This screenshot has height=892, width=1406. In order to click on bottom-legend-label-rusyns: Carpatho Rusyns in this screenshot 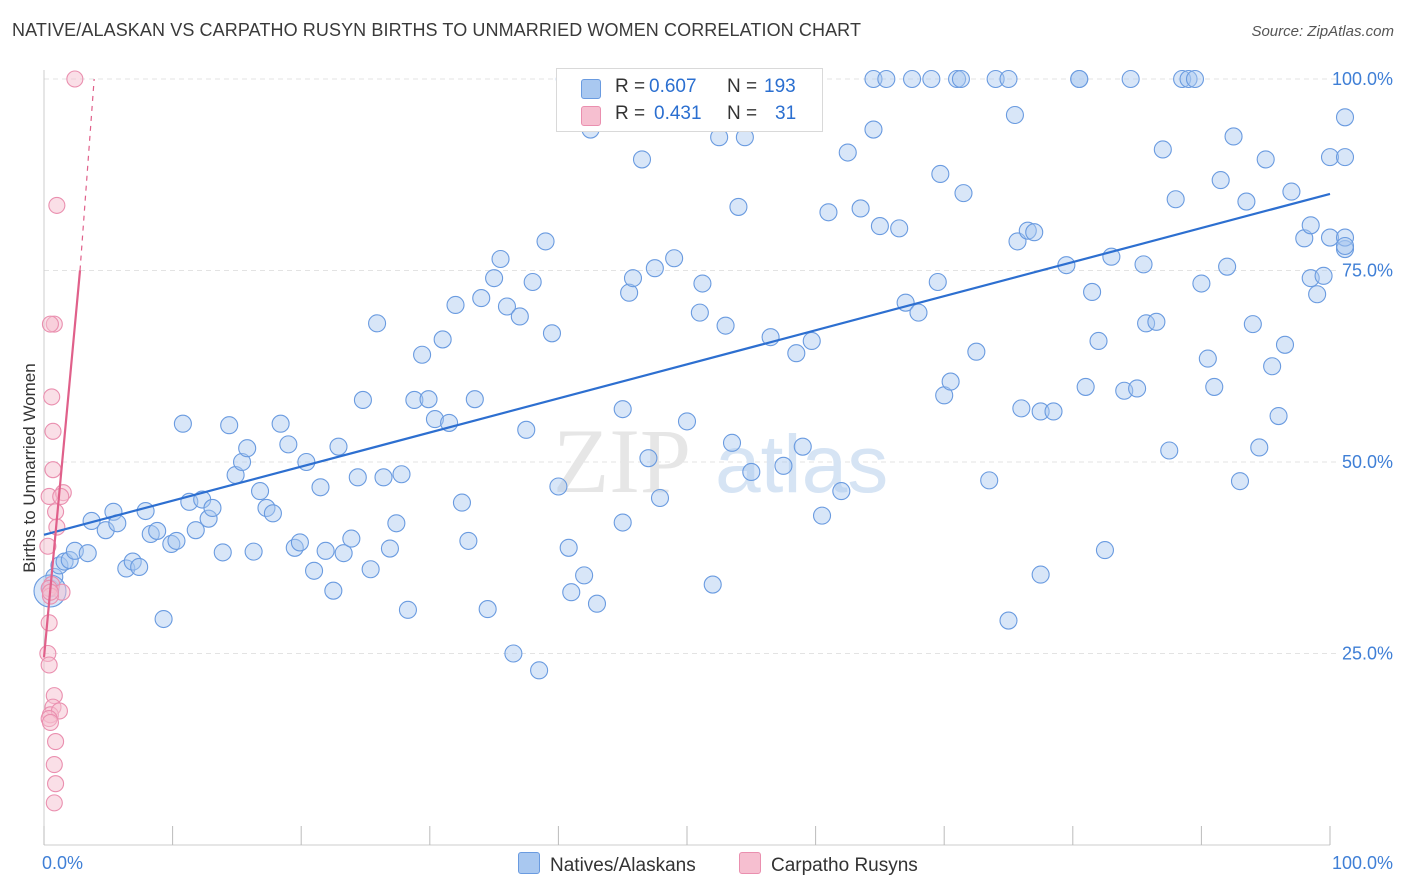, I will do `click(844, 865)`.